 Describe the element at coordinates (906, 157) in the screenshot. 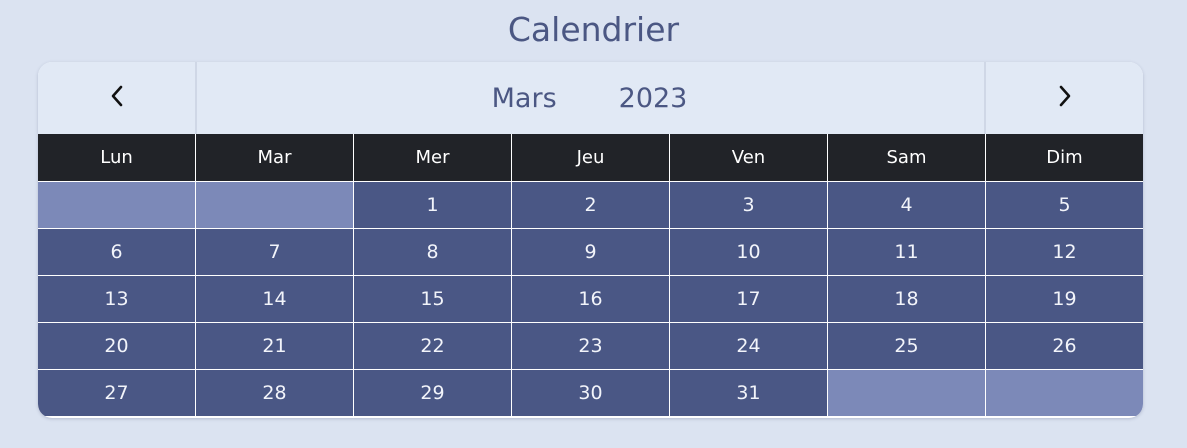

I see `weekday-header: Sam` at that location.